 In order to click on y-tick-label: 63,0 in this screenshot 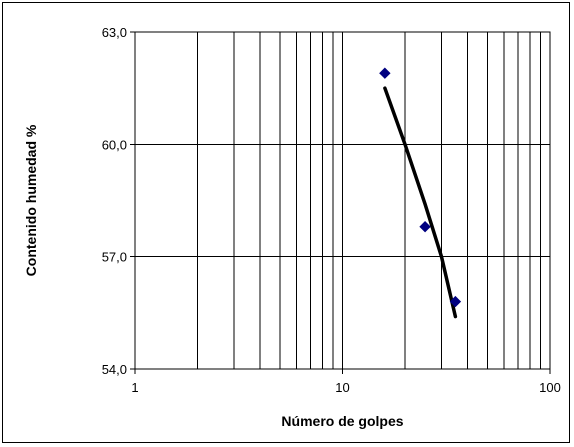, I will do `click(114, 32)`.